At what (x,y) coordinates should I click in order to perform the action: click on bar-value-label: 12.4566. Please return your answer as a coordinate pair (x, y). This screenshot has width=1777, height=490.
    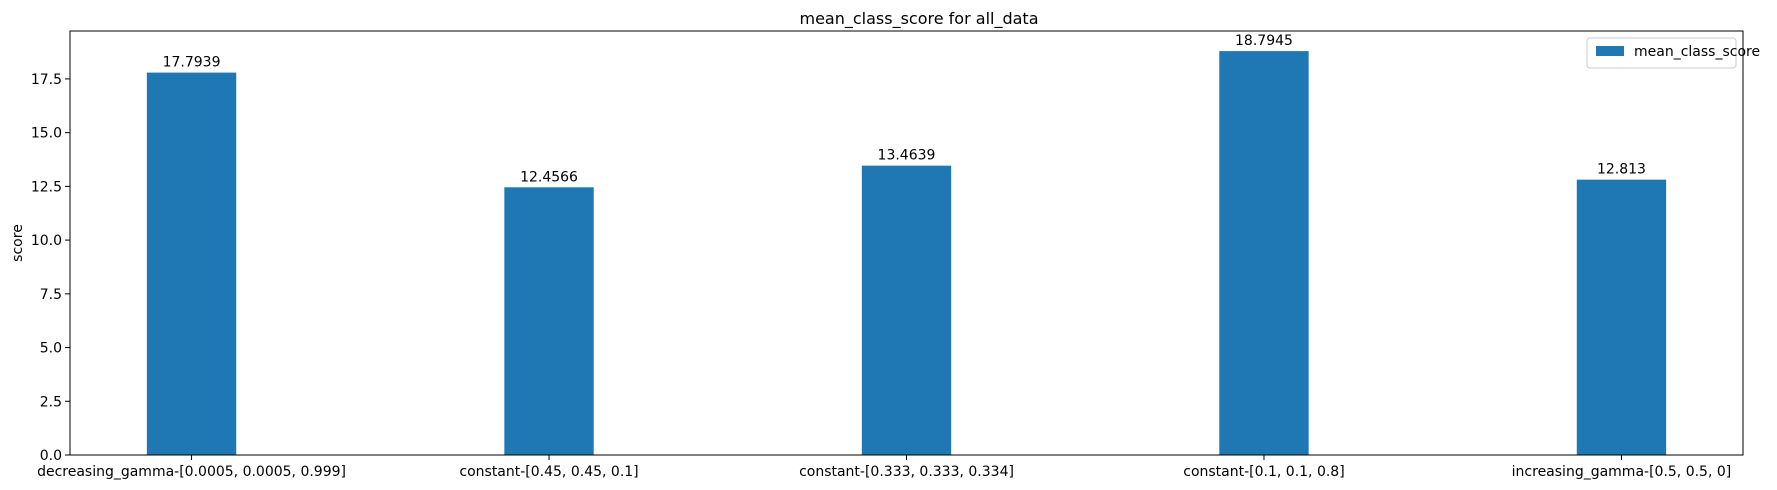
    Looking at the image, I should click on (549, 177).